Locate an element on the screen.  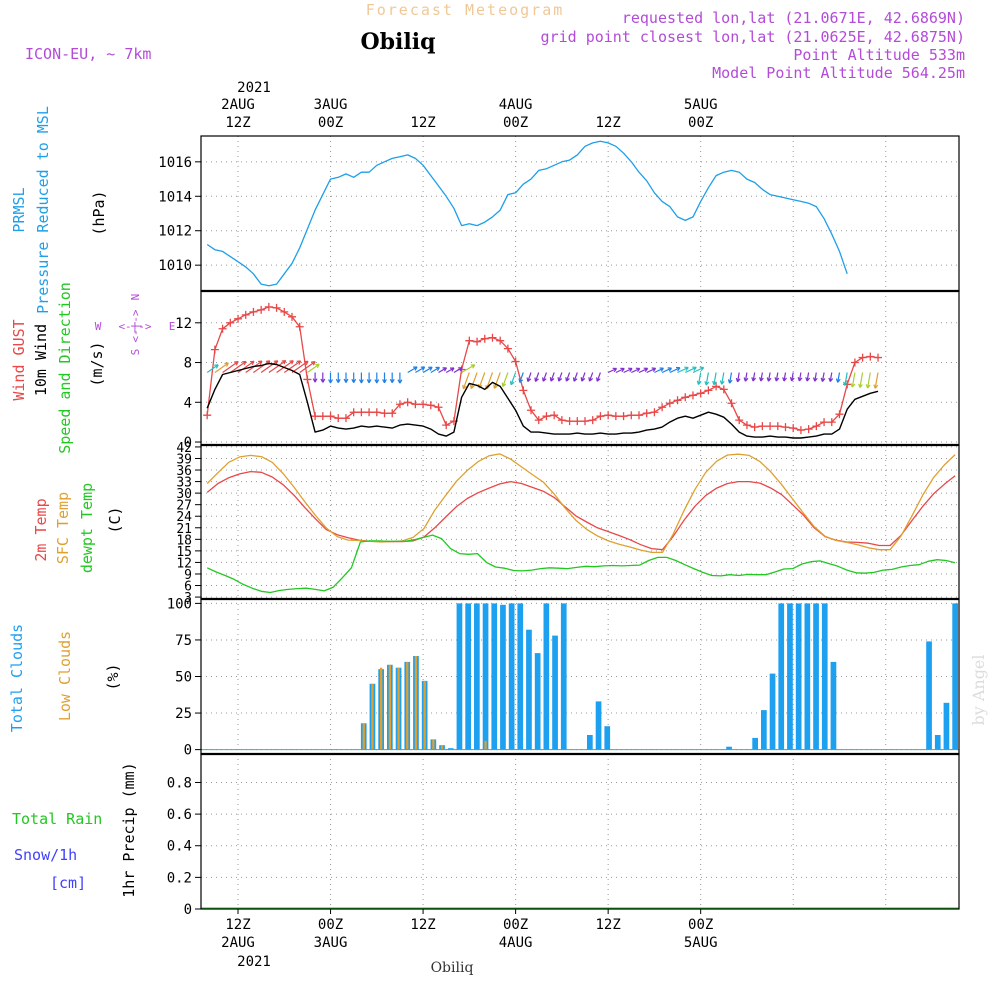
bottom-hour-label: 12Z is located at coordinates (607, 925).